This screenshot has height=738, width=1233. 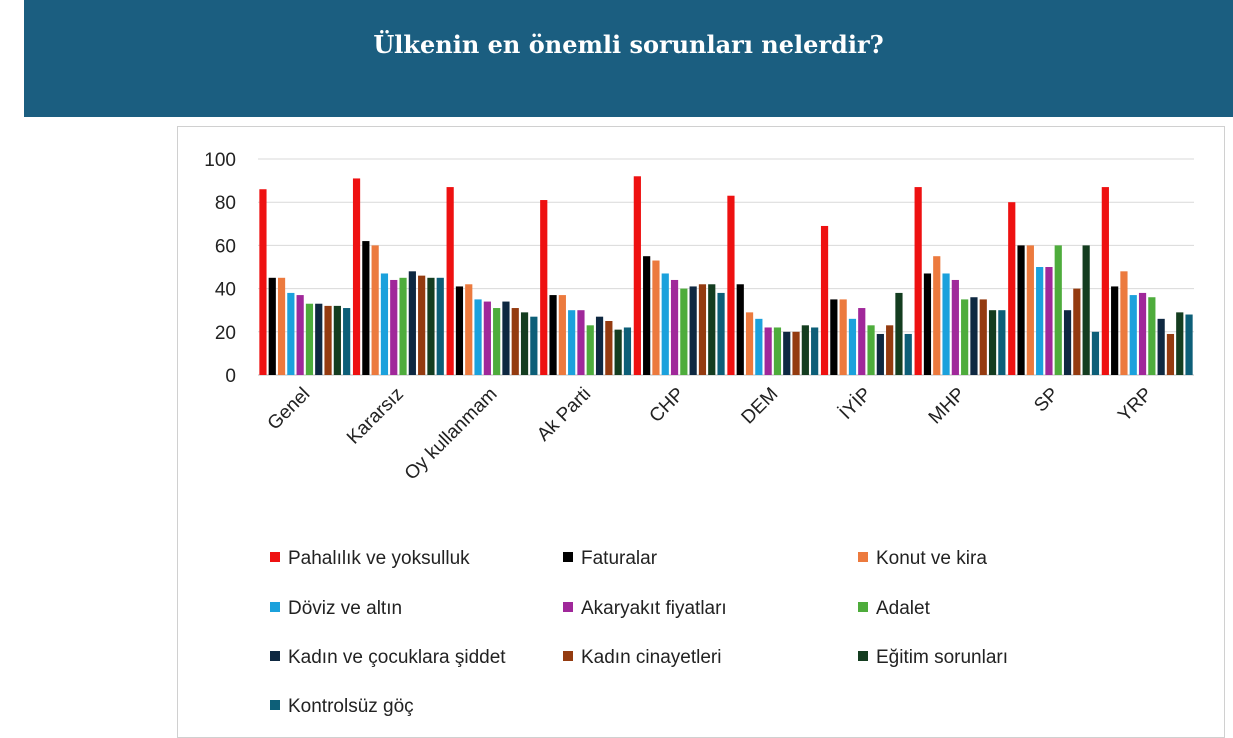 I want to click on legend-item: Kontrolsüz göç, so click(x=342, y=707).